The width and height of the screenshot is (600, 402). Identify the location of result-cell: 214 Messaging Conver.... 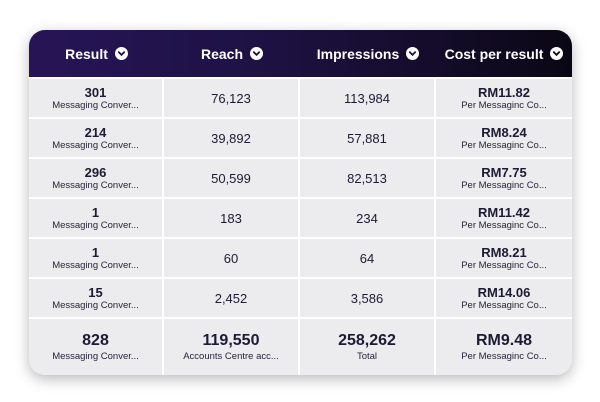
(96, 138).